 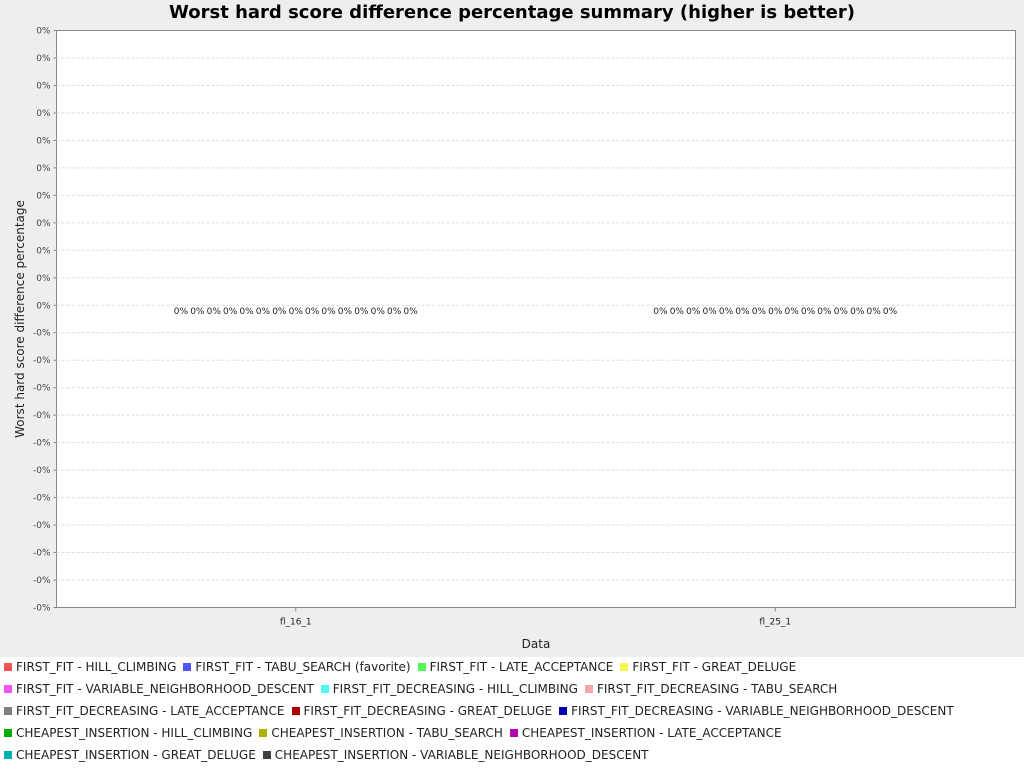 What do you see at coordinates (387, 733) in the screenshot?
I see `legend-label: CHEAPEST_INSERTION - TABU_SEARCH` at bounding box center [387, 733].